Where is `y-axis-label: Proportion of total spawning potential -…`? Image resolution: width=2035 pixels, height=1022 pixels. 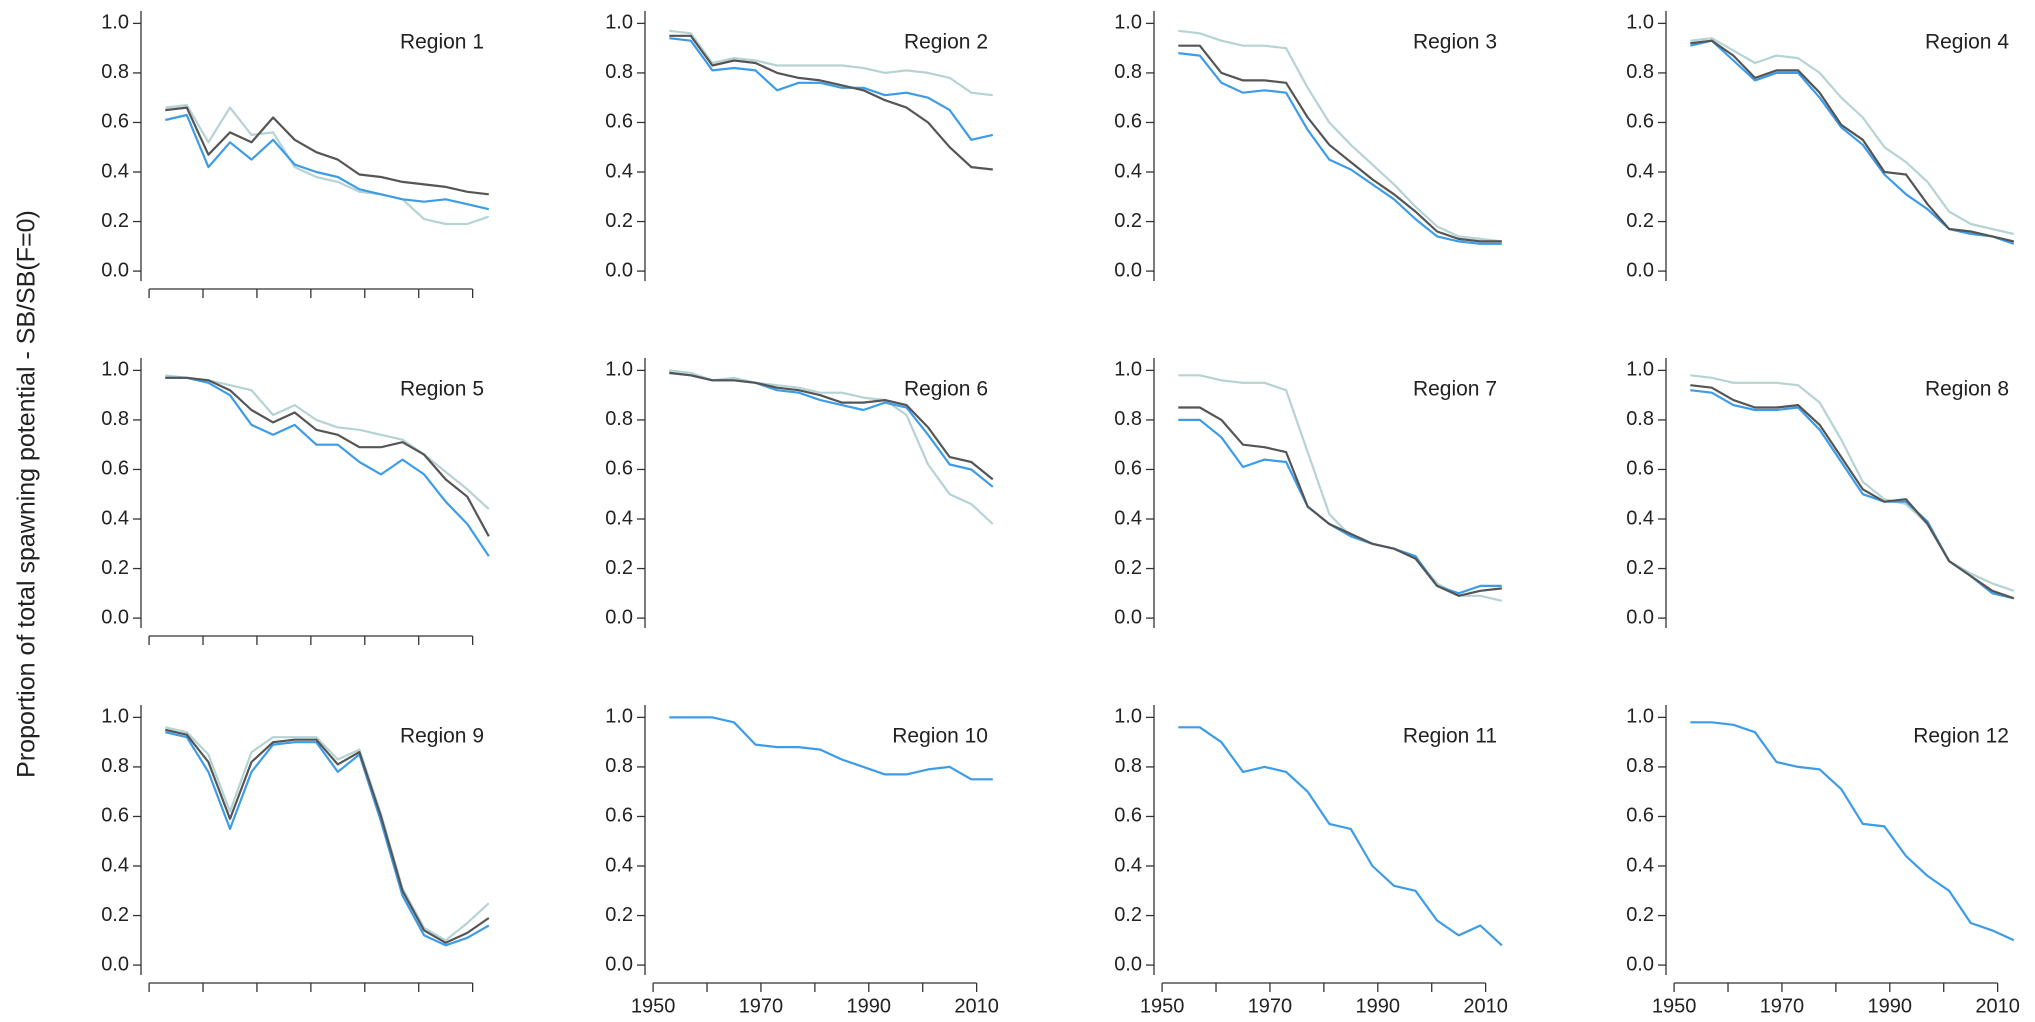 y-axis-label: Proportion of total spawning potential -… is located at coordinates (27, 494).